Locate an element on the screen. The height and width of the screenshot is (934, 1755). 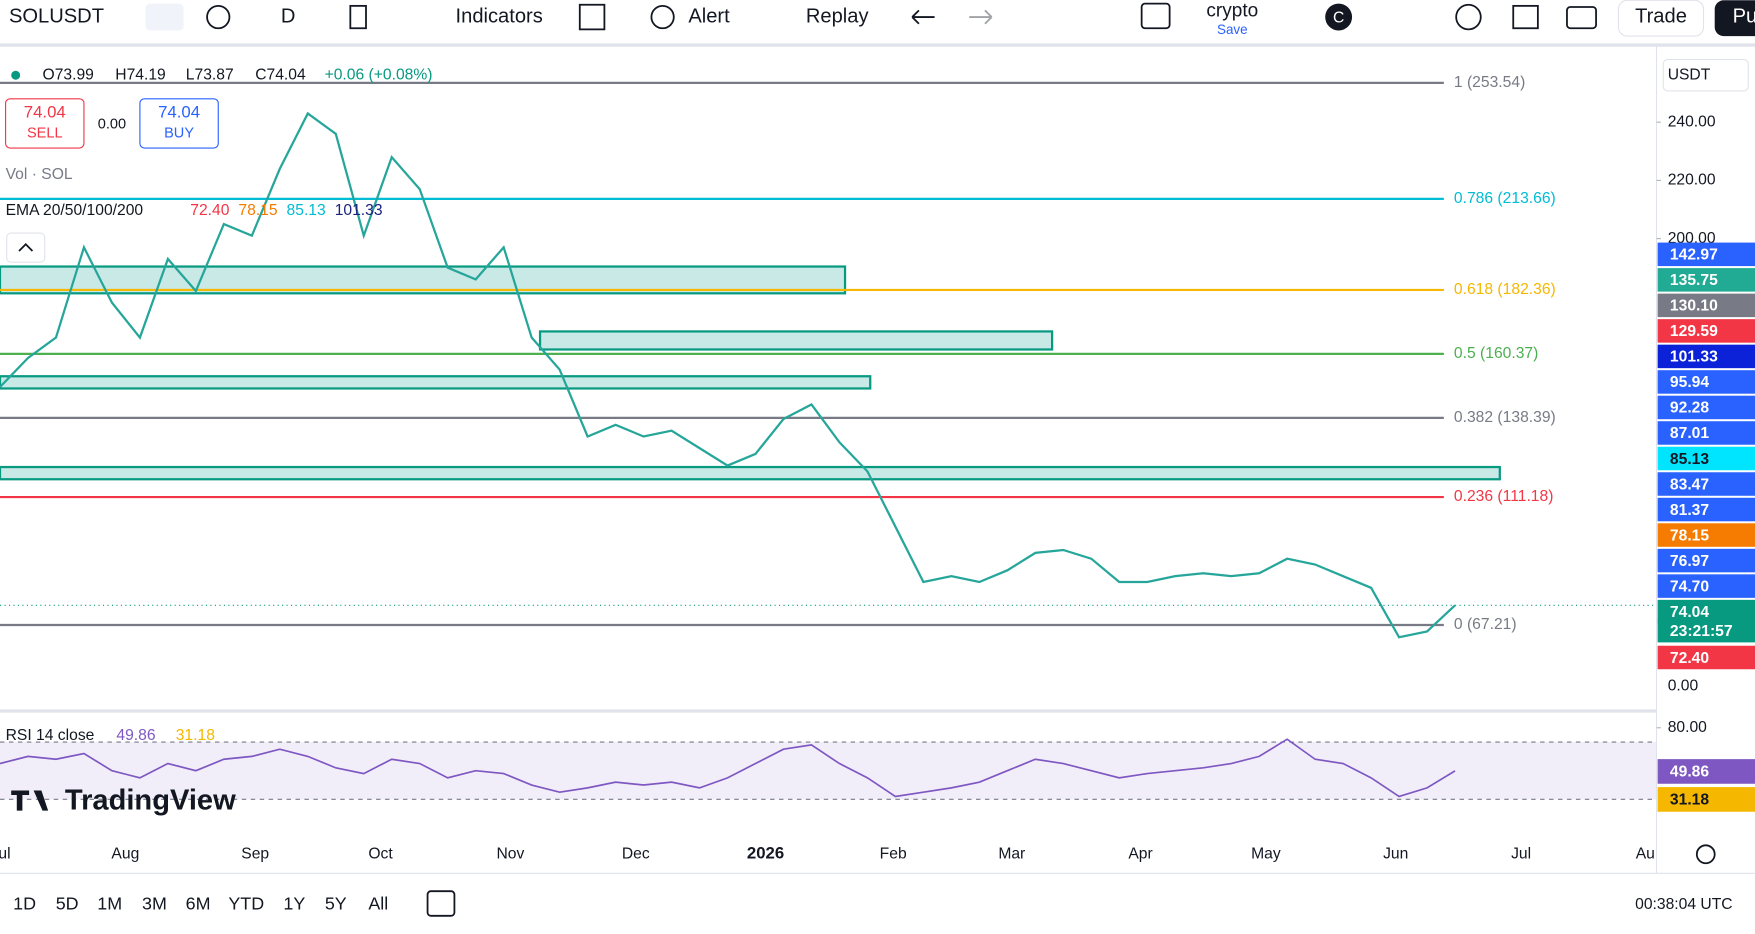
avatar-bg is located at coordinates (1339, 17).